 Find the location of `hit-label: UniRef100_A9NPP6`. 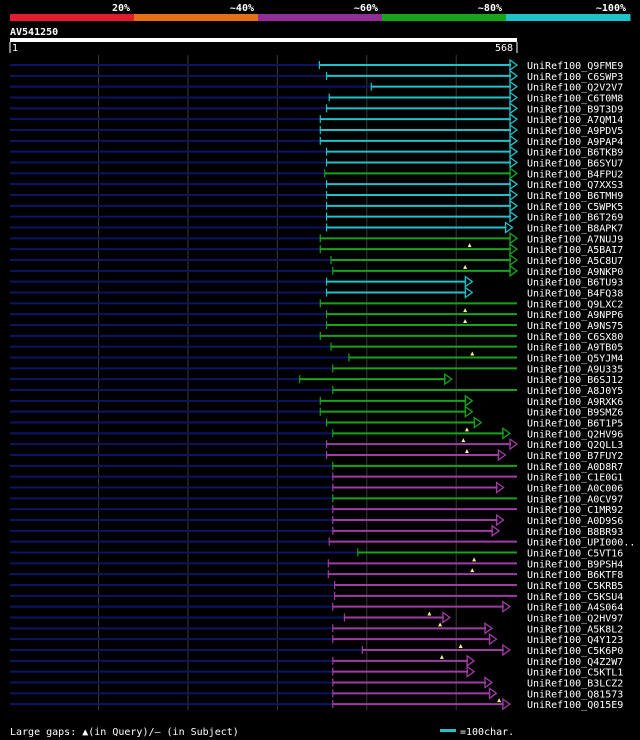

hit-label: UniRef100_A9NPP6 is located at coordinates (575, 315).